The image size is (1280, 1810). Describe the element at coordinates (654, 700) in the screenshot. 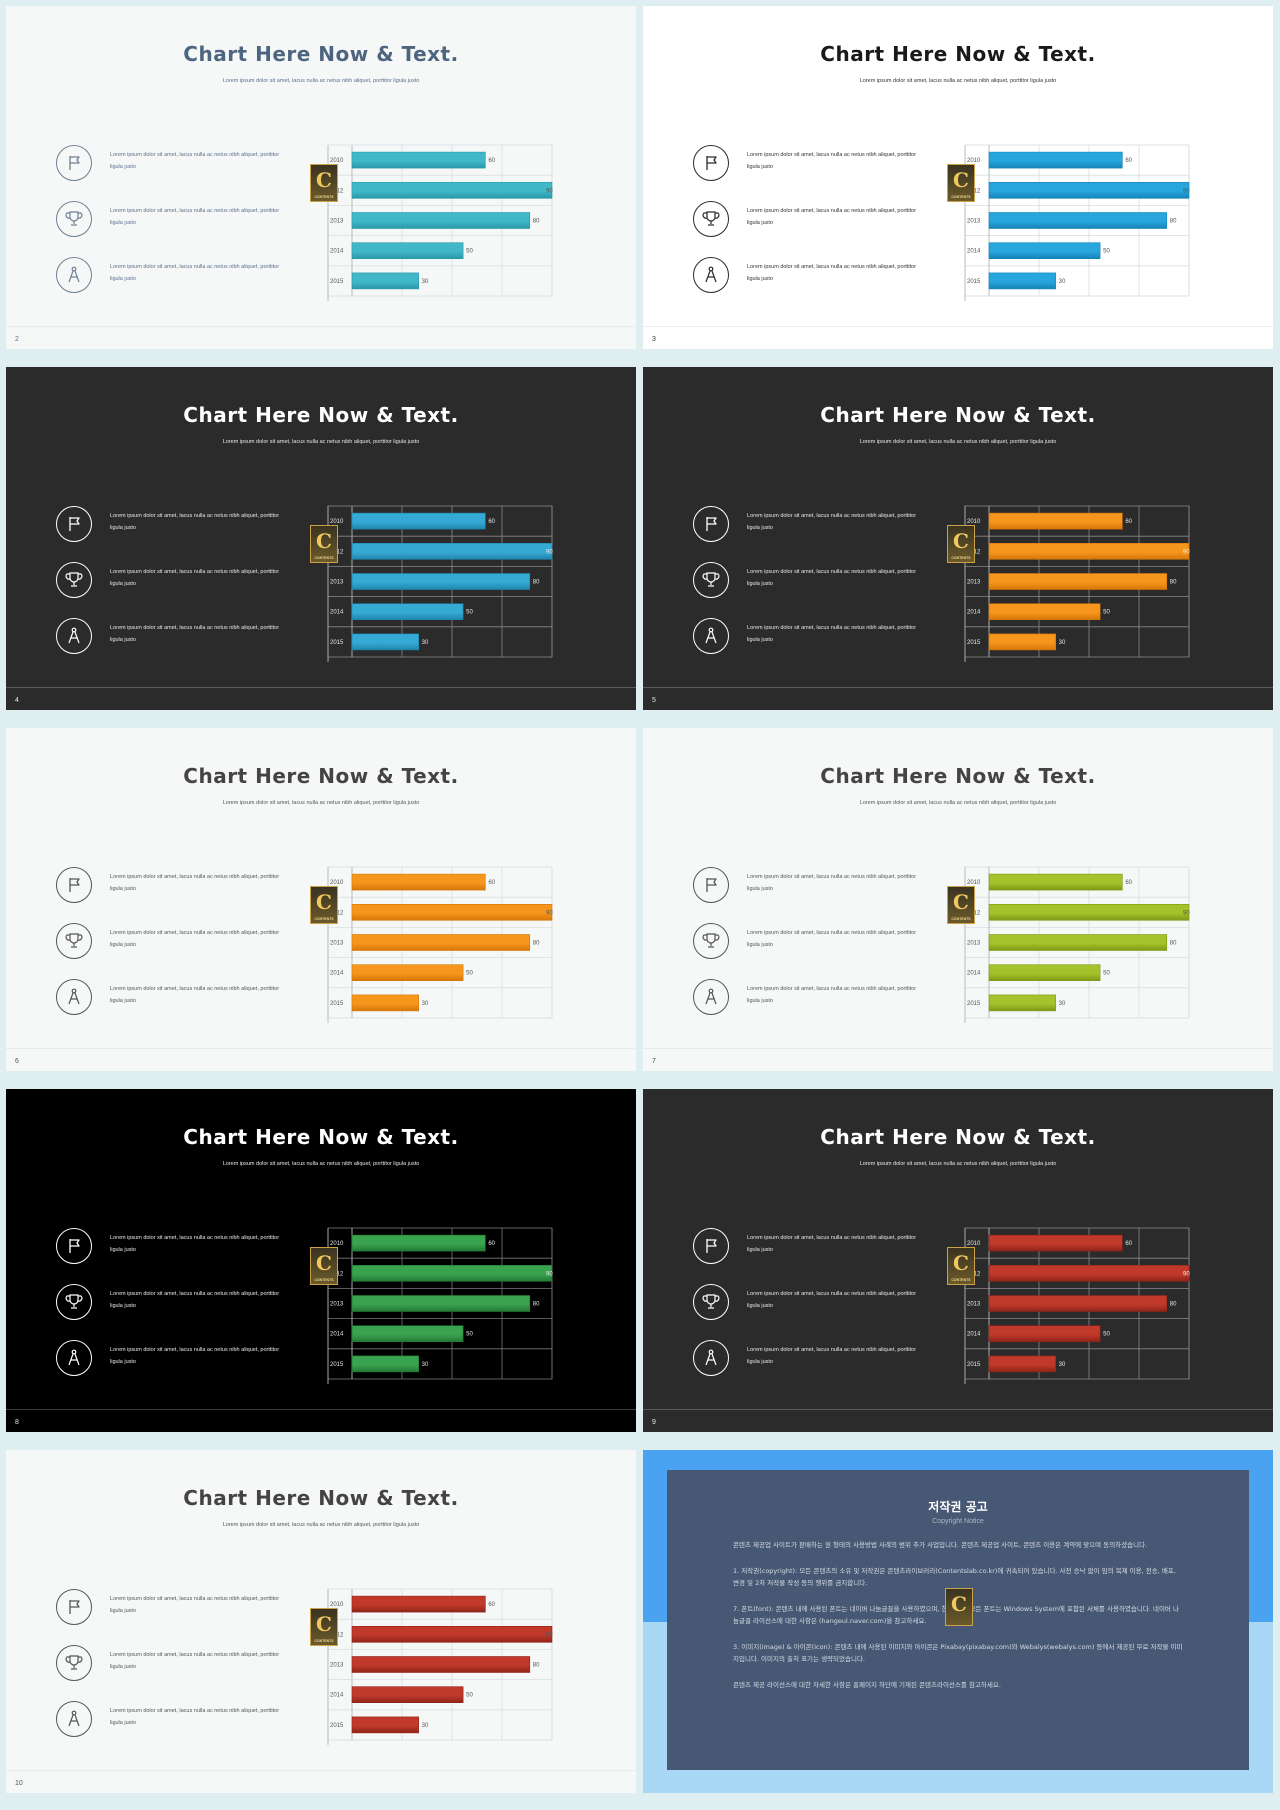

I see `slide-number: 5` at that location.